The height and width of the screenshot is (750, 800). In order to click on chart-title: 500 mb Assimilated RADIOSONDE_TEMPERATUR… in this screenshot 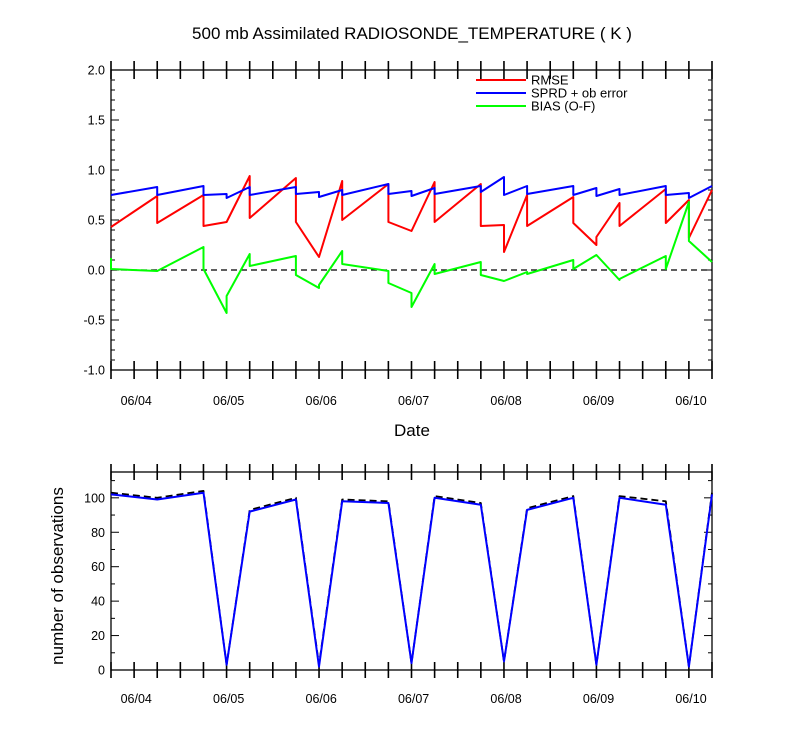, I will do `click(412, 33)`.